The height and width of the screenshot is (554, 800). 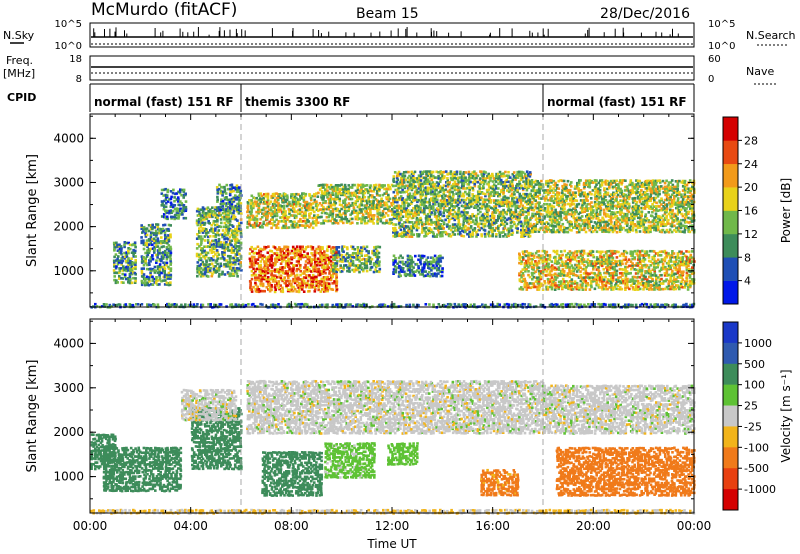 I want to click on nsearch-label: N.Search, so click(x=771, y=35).